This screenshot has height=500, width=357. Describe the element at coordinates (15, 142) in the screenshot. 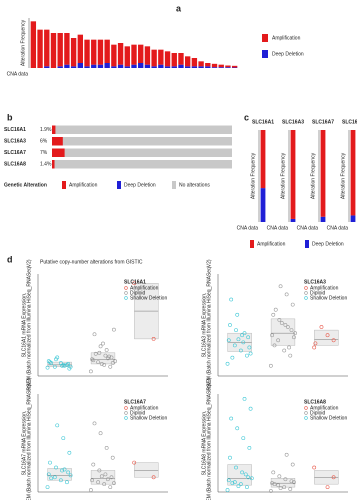

I see `gene-label: SLC16A3` at that location.